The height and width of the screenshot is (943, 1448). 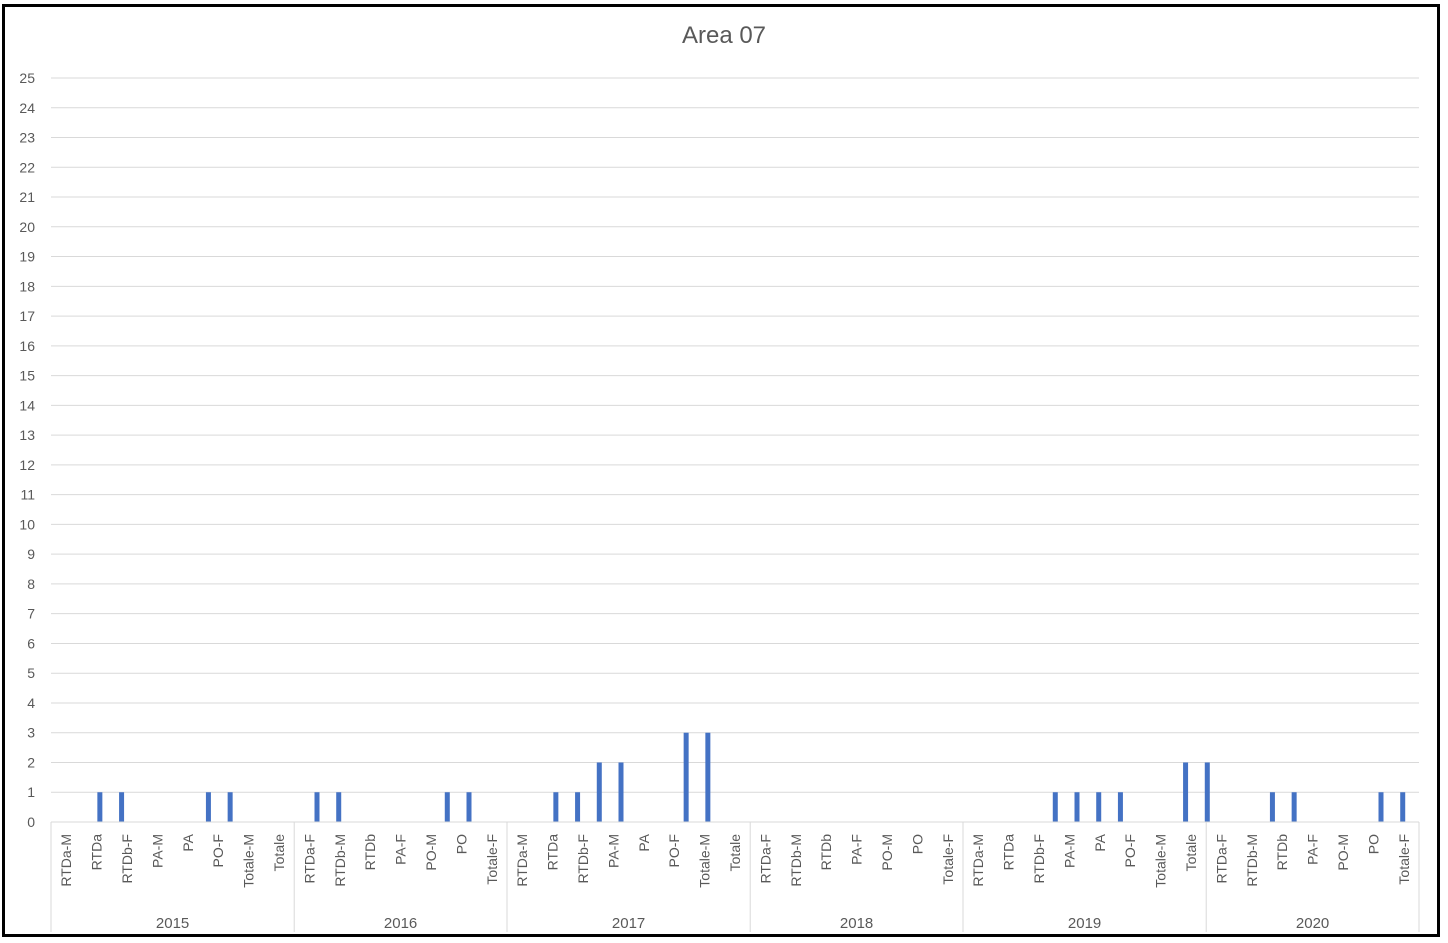 I want to click on y-tick-label: 4, so click(x=31, y=703).